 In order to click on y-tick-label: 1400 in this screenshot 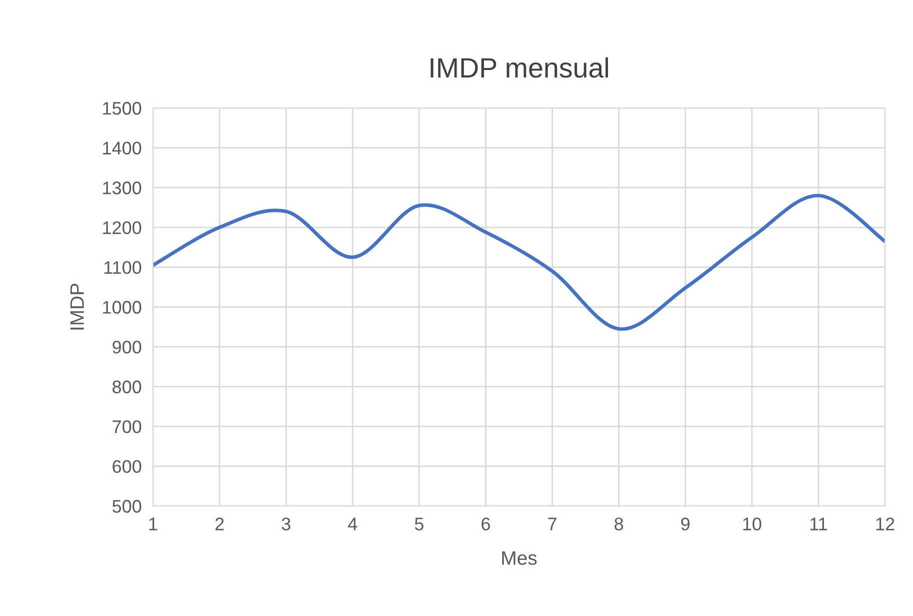, I will do `click(122, 148)`.